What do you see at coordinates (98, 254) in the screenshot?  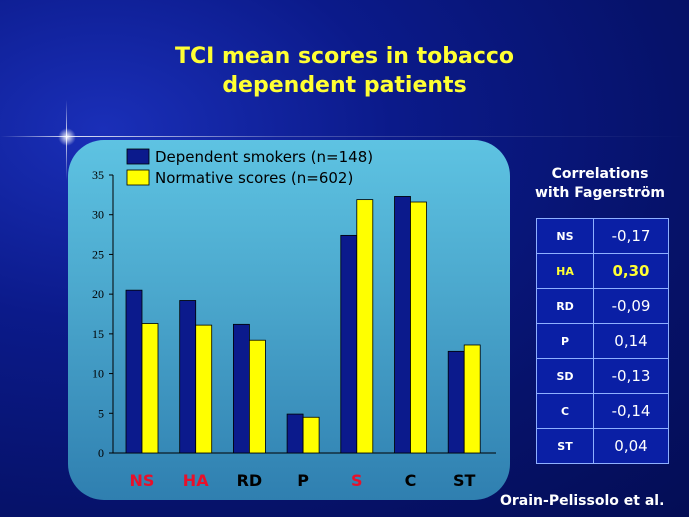 I see `y-tick-label: 25` at bounding box center [98, 254].